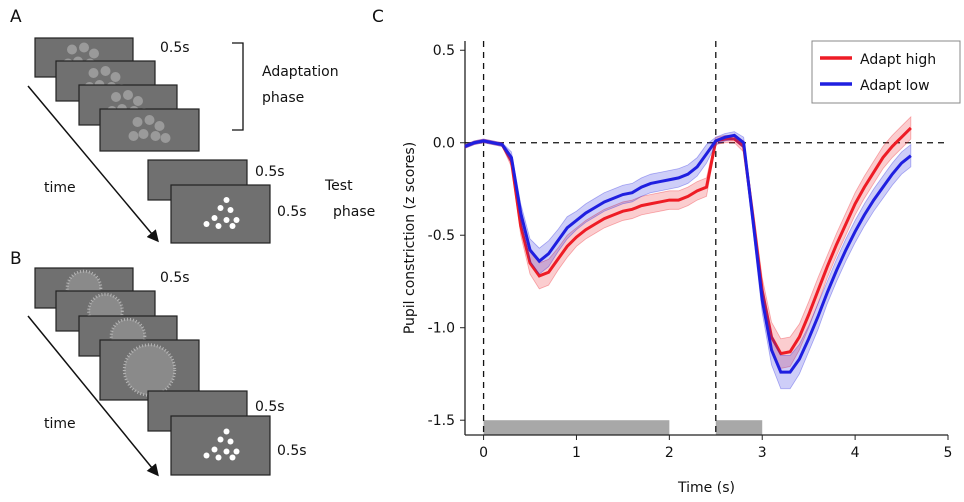 The height and width of the screenshot is (502, 964). What do you see at coordinates (441, 421) in the screenshot?
I see `y-tick-label: -1.5` at bounding box center [441, 421].